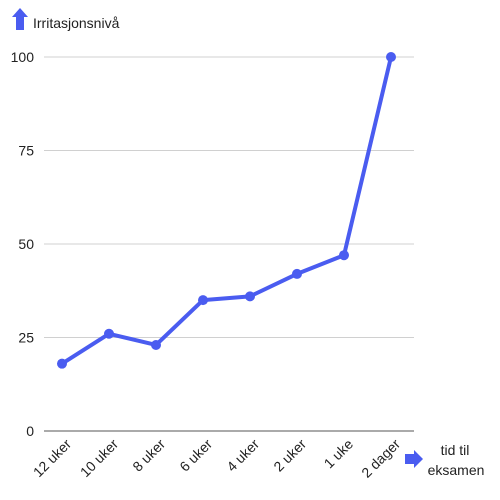 This screenshot has width=500, height=500. Describe the element at coordinates (289, 455) in the screenshot. I see `x-tick-label-5: 2 uker` at that location.